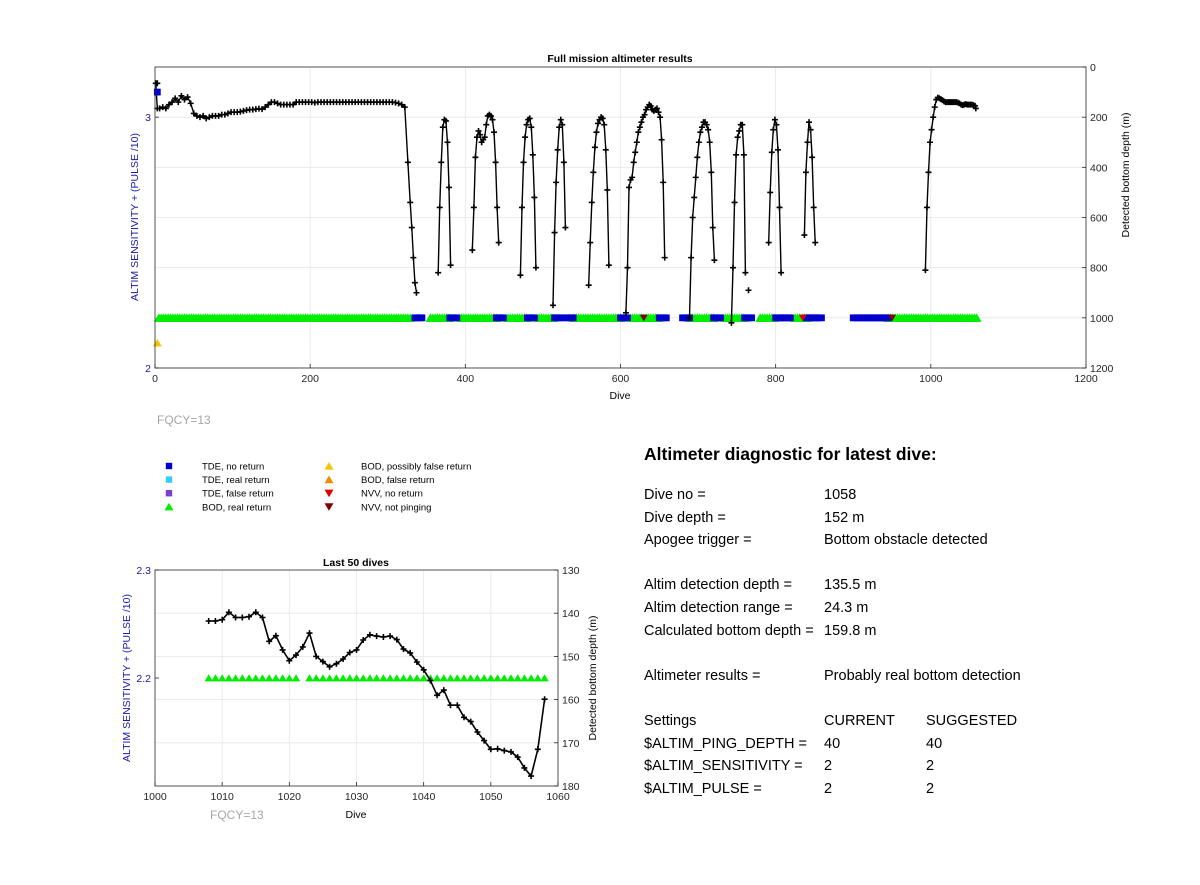  What do you see at coordinates (643, 318) in the screenshot?
I see `nvv-not-pinging-marker` at bounding box center [643, 318].